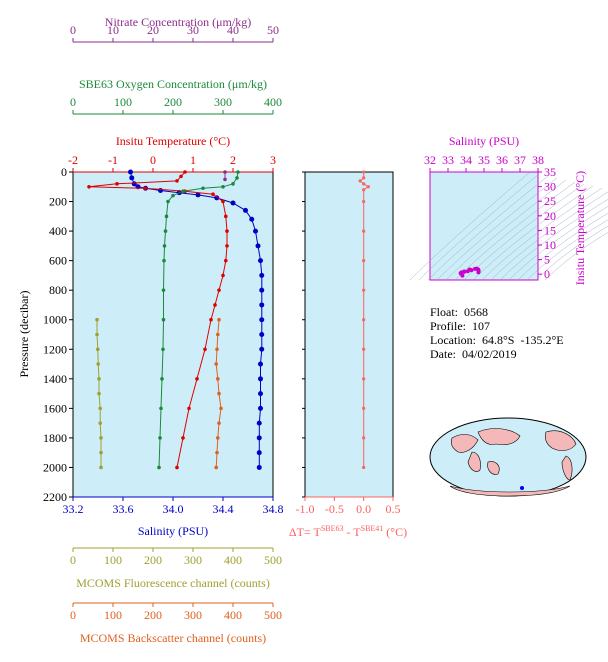 The image size is (608, 662). I want to click on nitrate-point, so click(225, 172).